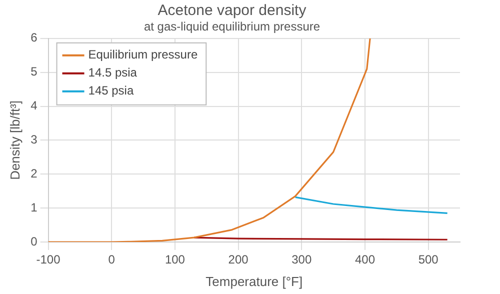 The image size is (500, 294). Describe the element at coordinates (34, 173) in the screenshot. I see `y-tick-label: 2` at that location.